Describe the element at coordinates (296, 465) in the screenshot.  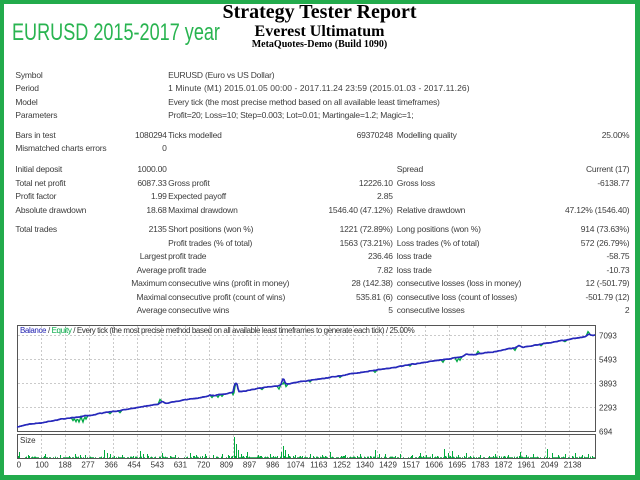
I see `svg-text: 1074` at that location.